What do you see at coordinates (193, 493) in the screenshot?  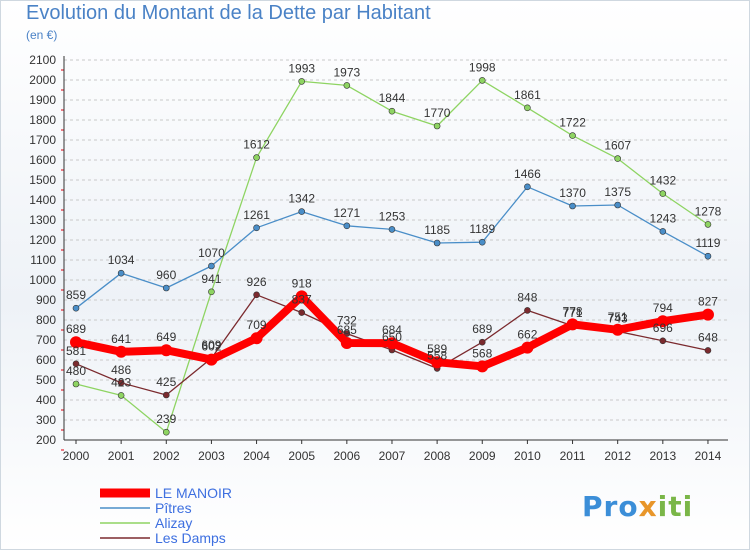 I see `legend-label: LE MANOIR` at bounding box center [193, 493].